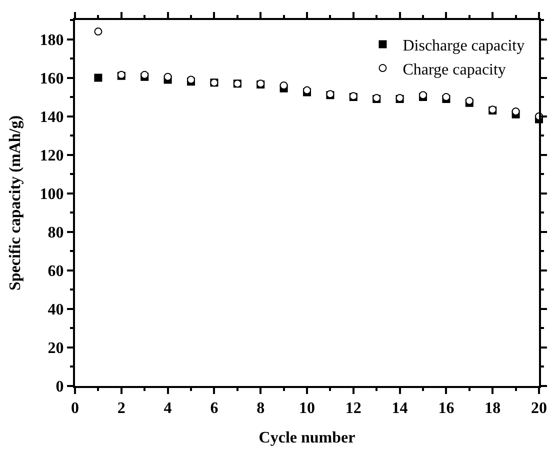 Image resolution: width=559 pixels, height=455 pixels. I want to click on legend-label: Discharge capacity, so click(463, 45).